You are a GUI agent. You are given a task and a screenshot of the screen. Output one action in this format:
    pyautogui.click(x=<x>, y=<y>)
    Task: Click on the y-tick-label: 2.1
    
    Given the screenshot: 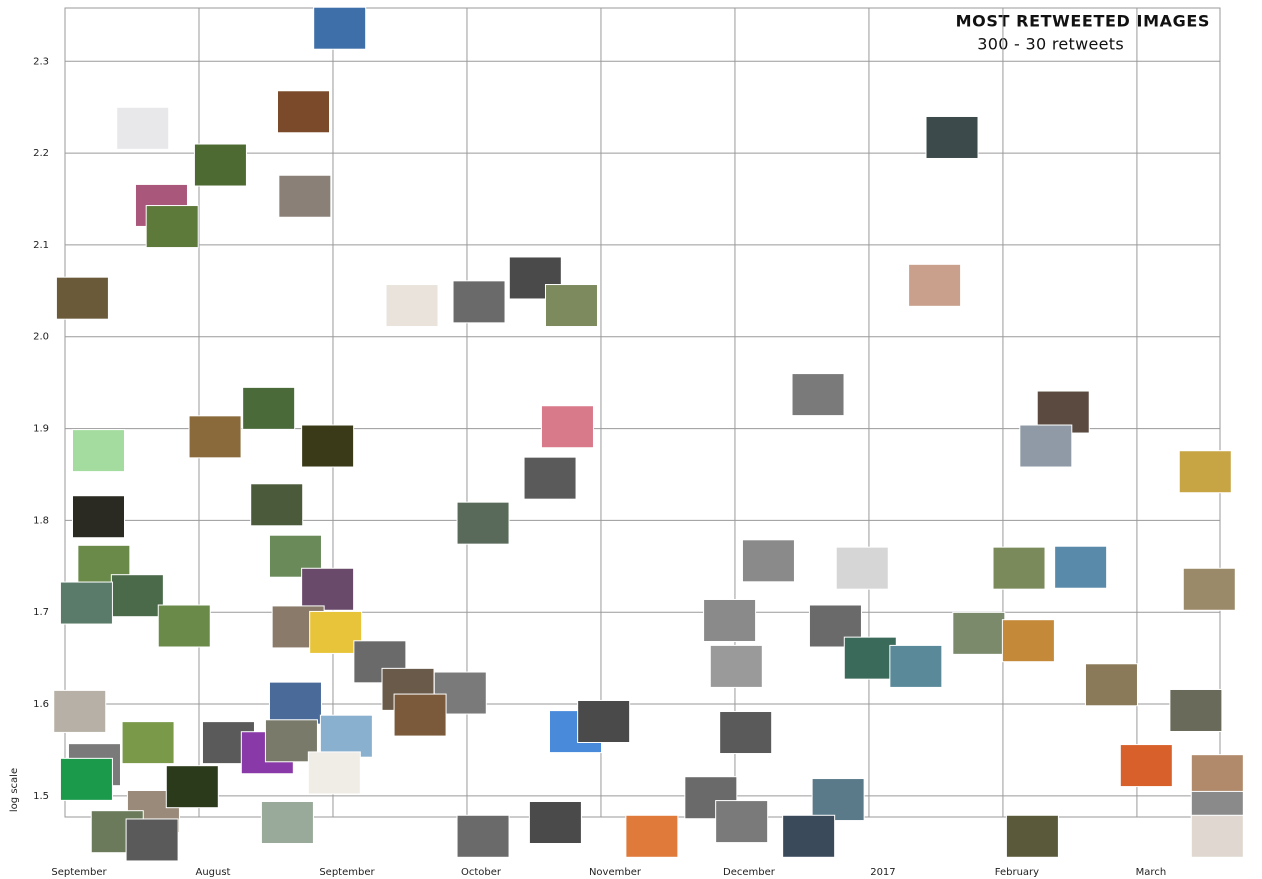 What is the action you would take?
    pyautogui.click(x=41, y=245)
    